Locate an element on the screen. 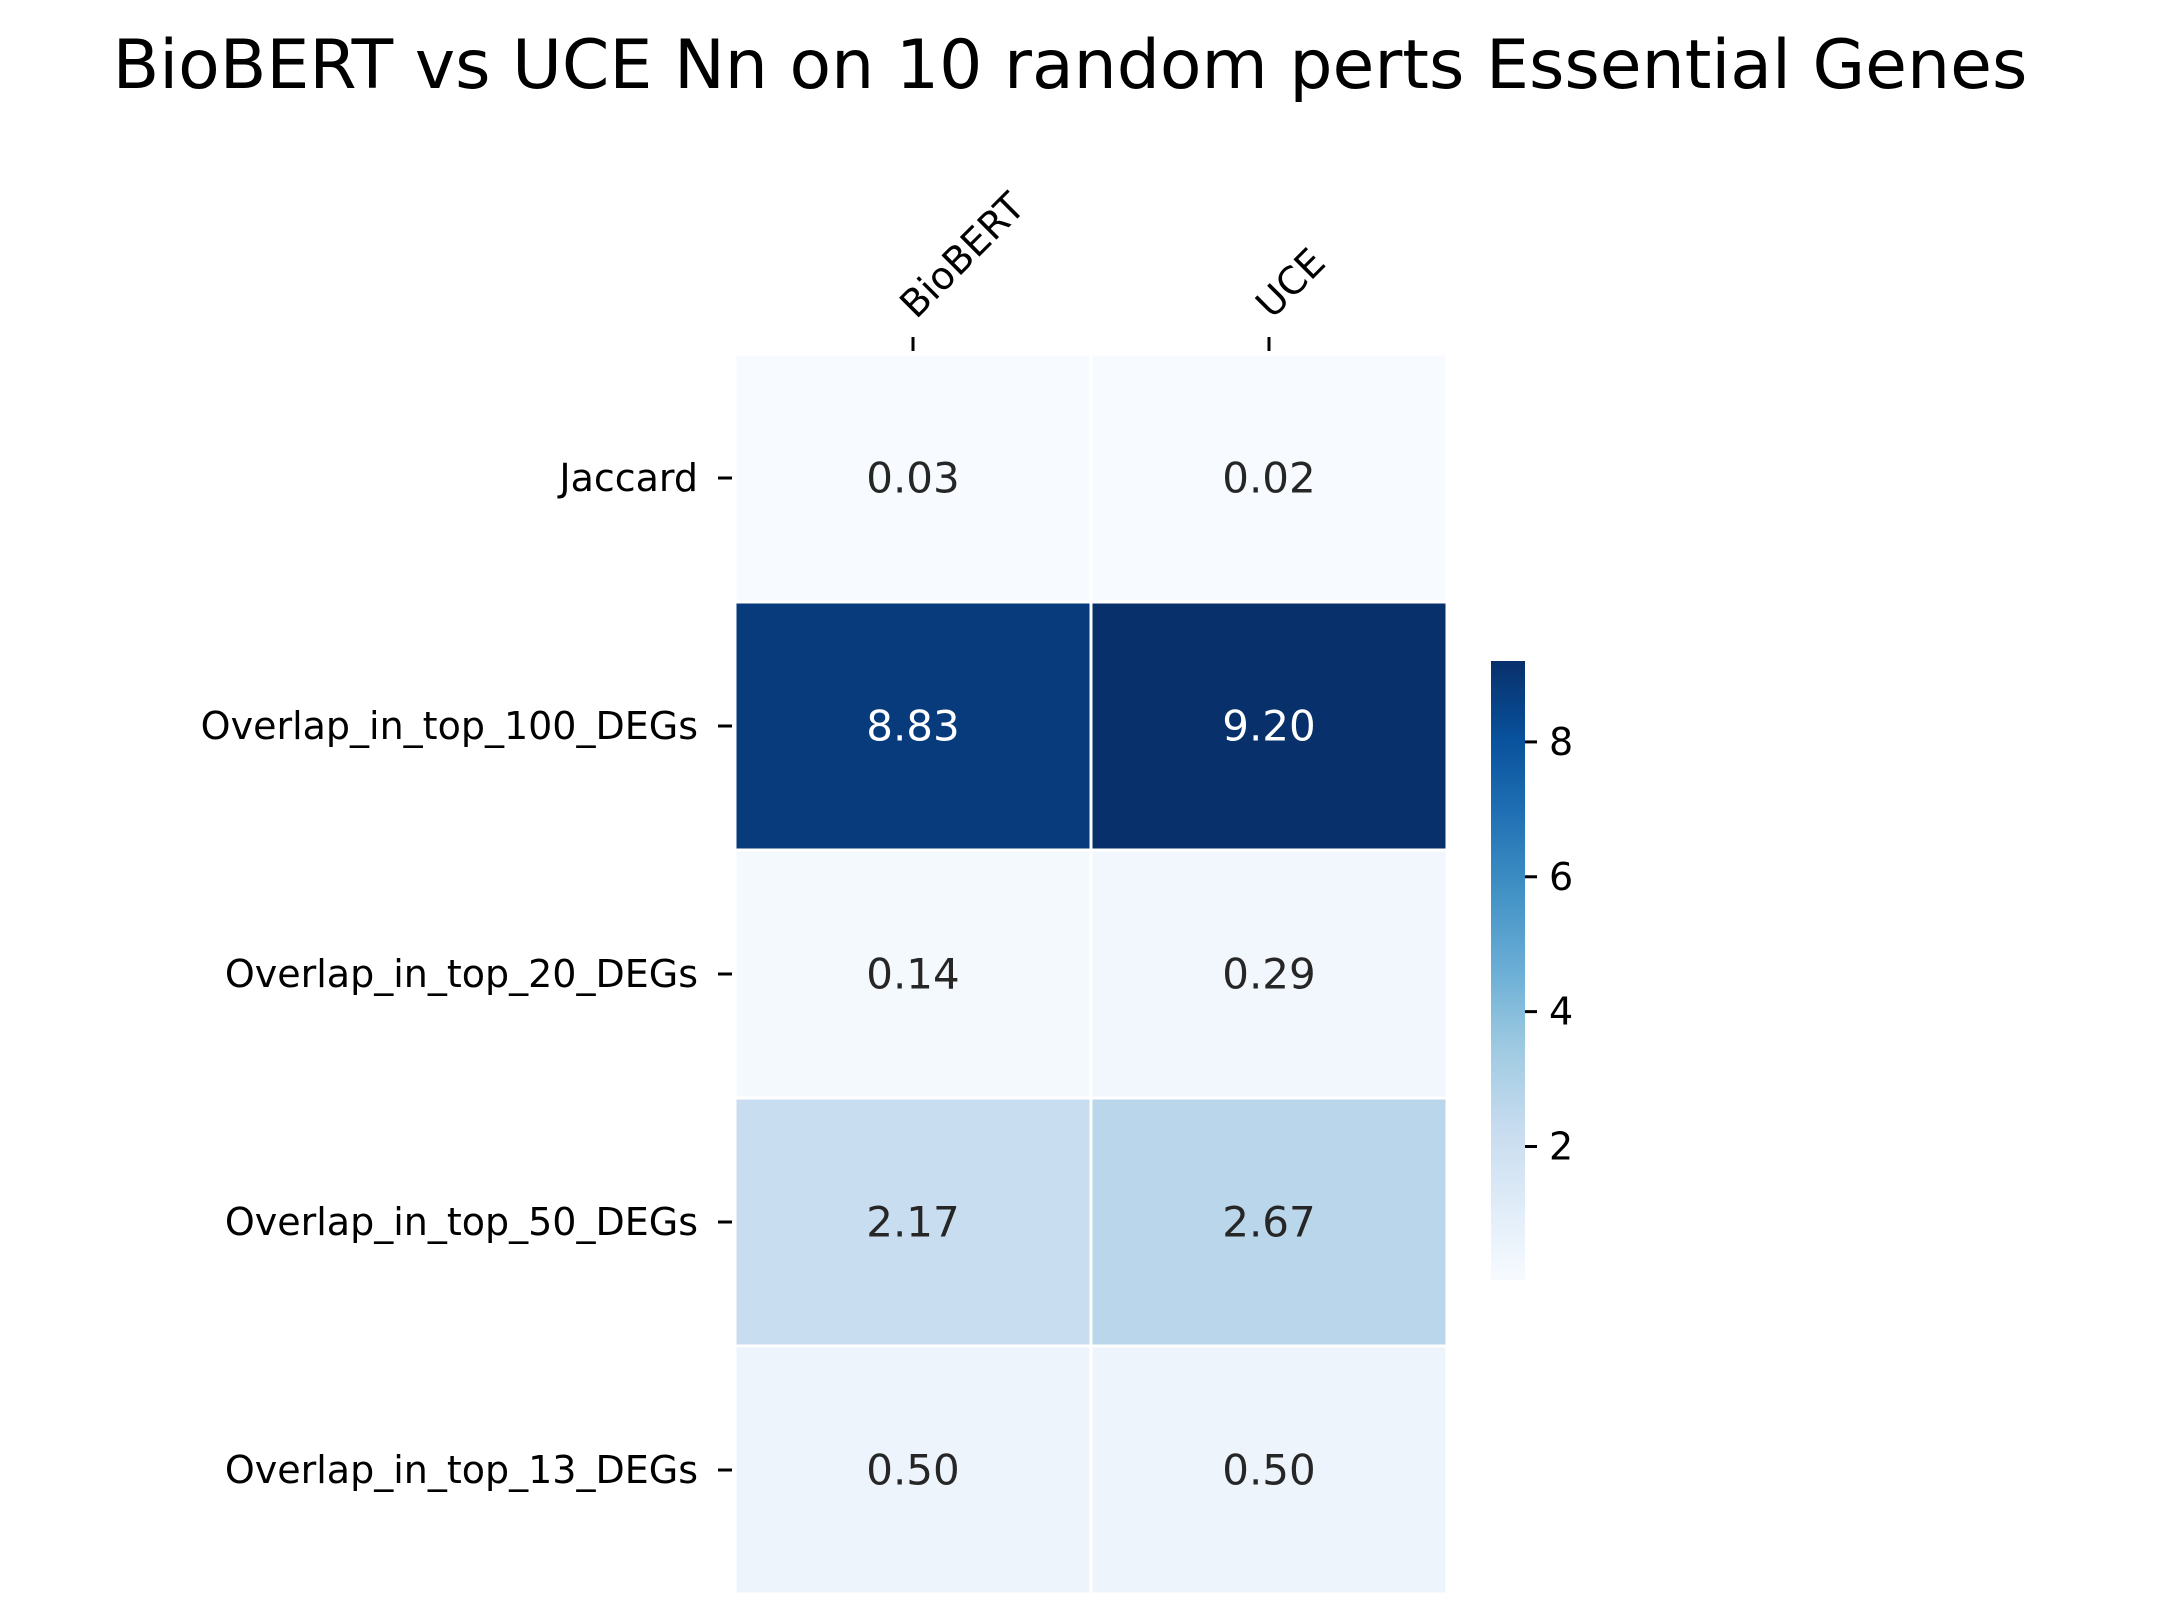  colorbar-tick-label: 2 is located at coordinates (1561, 1146).